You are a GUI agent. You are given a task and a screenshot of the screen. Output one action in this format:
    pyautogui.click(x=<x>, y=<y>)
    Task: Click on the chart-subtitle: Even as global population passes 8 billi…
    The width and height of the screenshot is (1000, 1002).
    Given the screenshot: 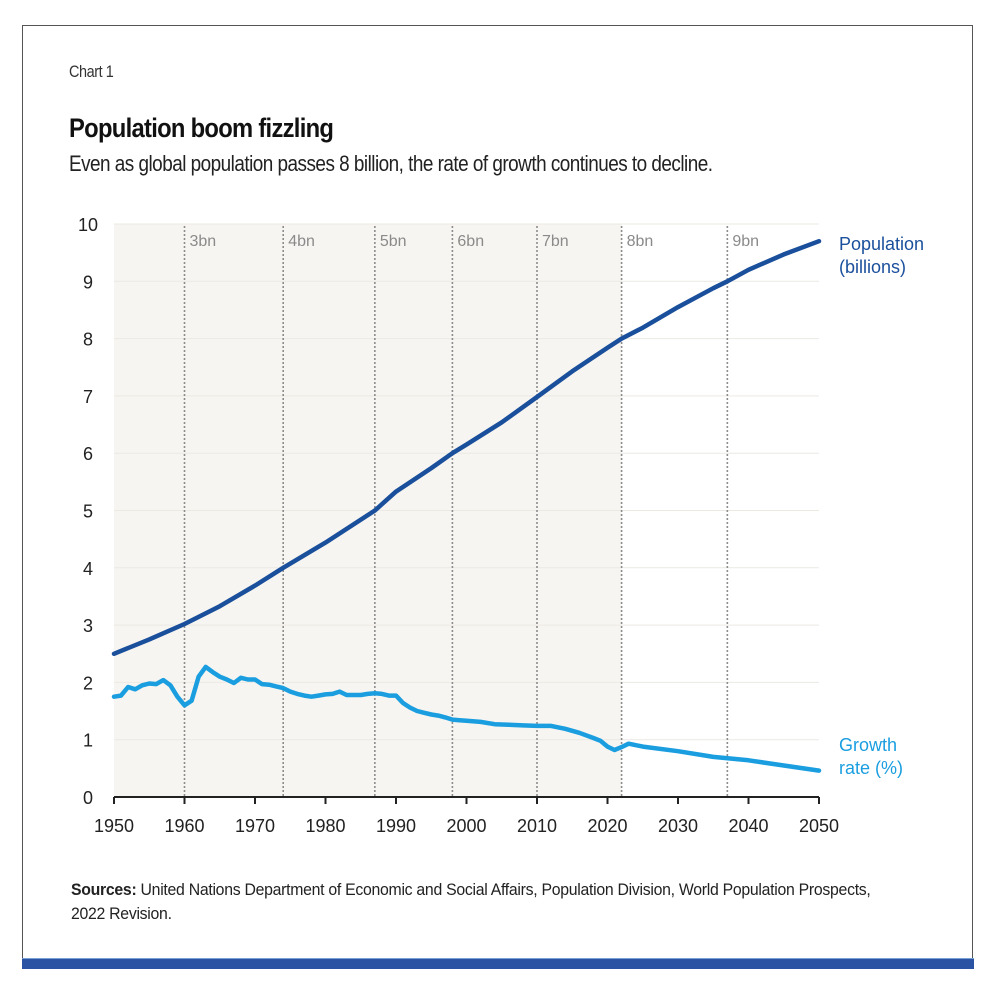 What is the action you would take?
    pyautogui.click(x=391, y=163)
    